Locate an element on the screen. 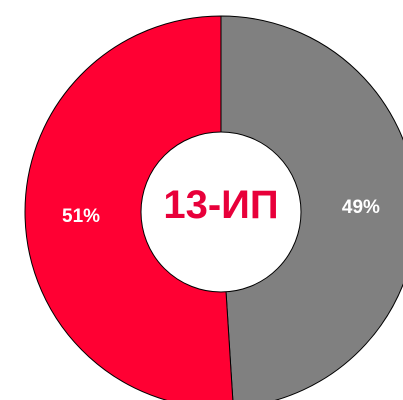  slice-labels: 49% 51% is located at coordinates (221, 212).